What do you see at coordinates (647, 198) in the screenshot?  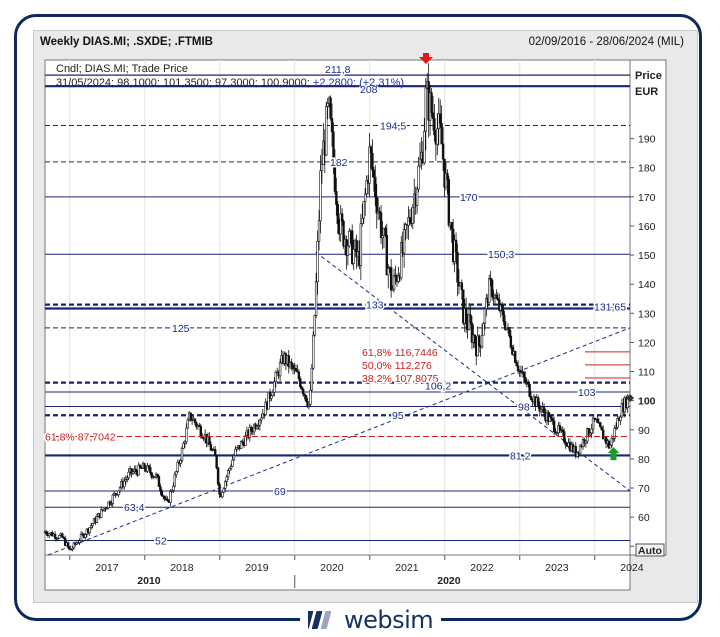 I see `y-tick-label: 170` at bounding box center [647, 198].